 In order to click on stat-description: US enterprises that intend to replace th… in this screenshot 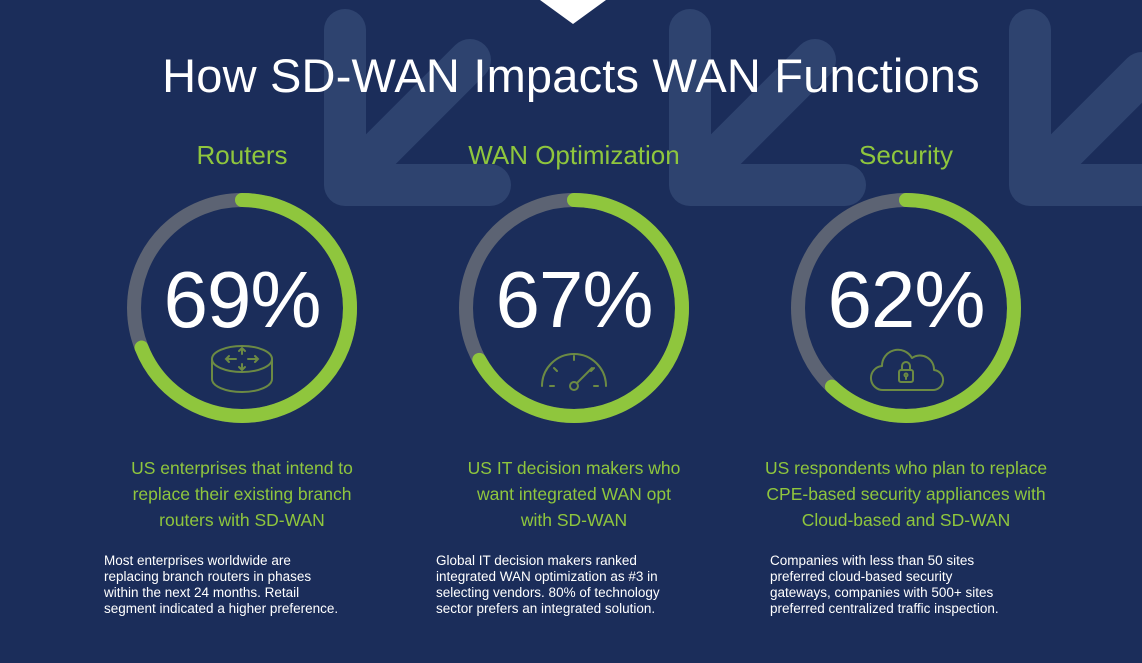, I will do `click(242, 494)`.